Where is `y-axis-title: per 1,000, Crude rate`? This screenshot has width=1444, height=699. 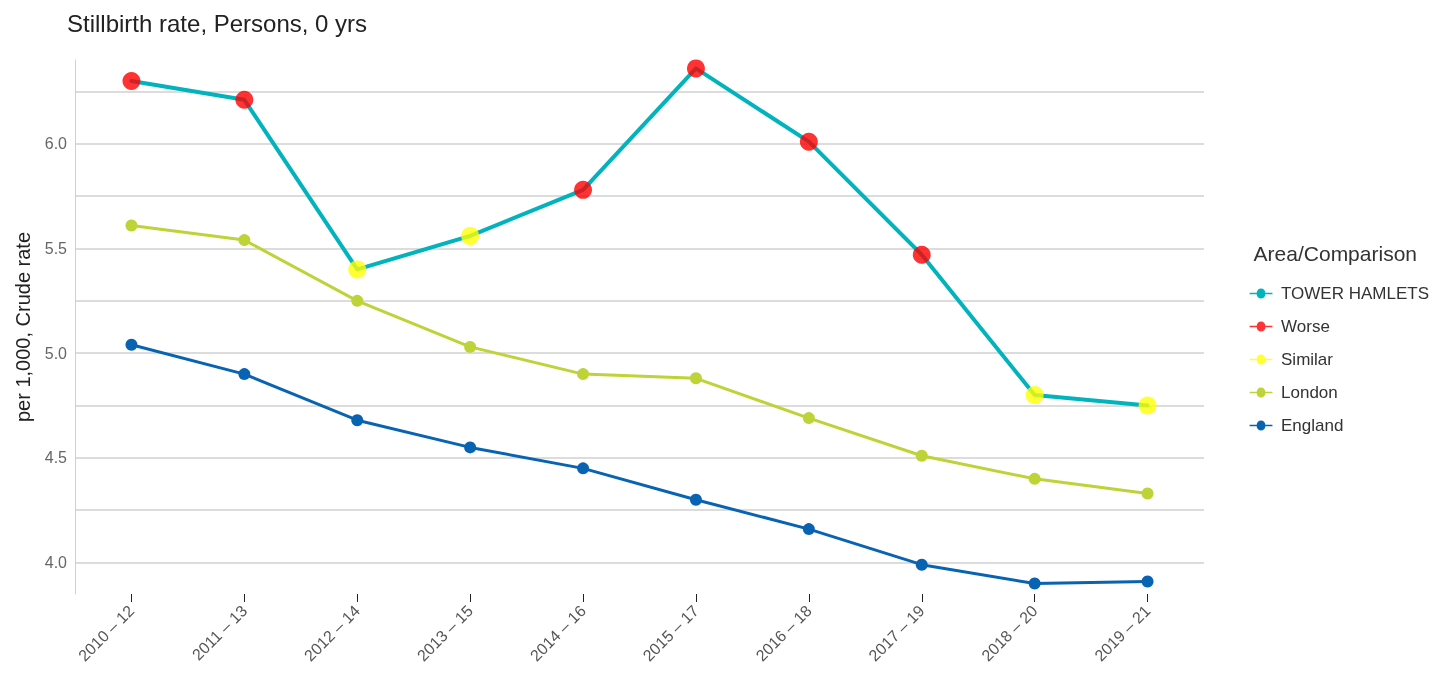
y-axis-title: per 1,000, Crude rate is located at coordinates (23, 327).